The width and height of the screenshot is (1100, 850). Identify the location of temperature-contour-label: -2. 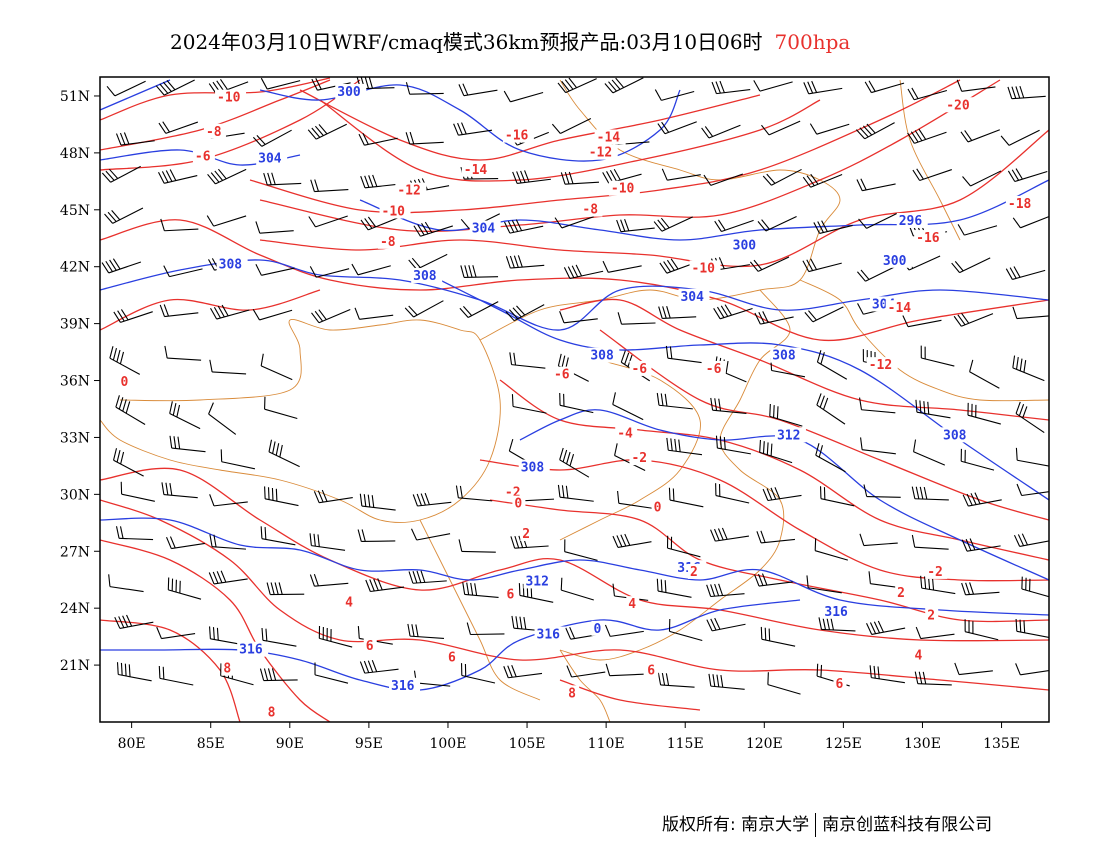
(935, 572).